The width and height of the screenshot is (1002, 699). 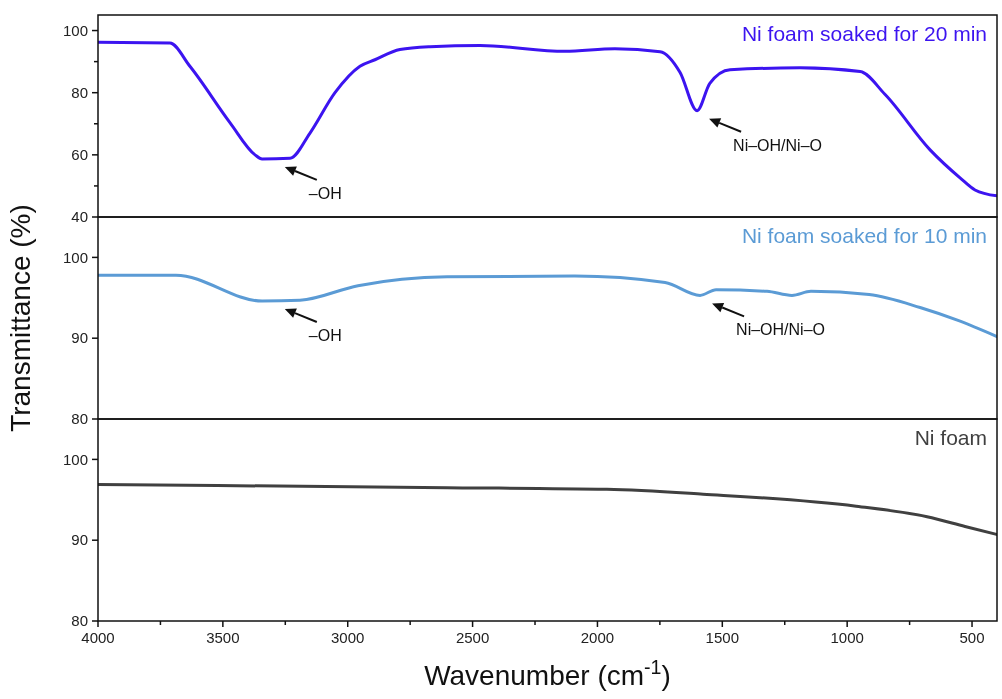 I want to click on text: Ni foam, so click(x=950, y=437).